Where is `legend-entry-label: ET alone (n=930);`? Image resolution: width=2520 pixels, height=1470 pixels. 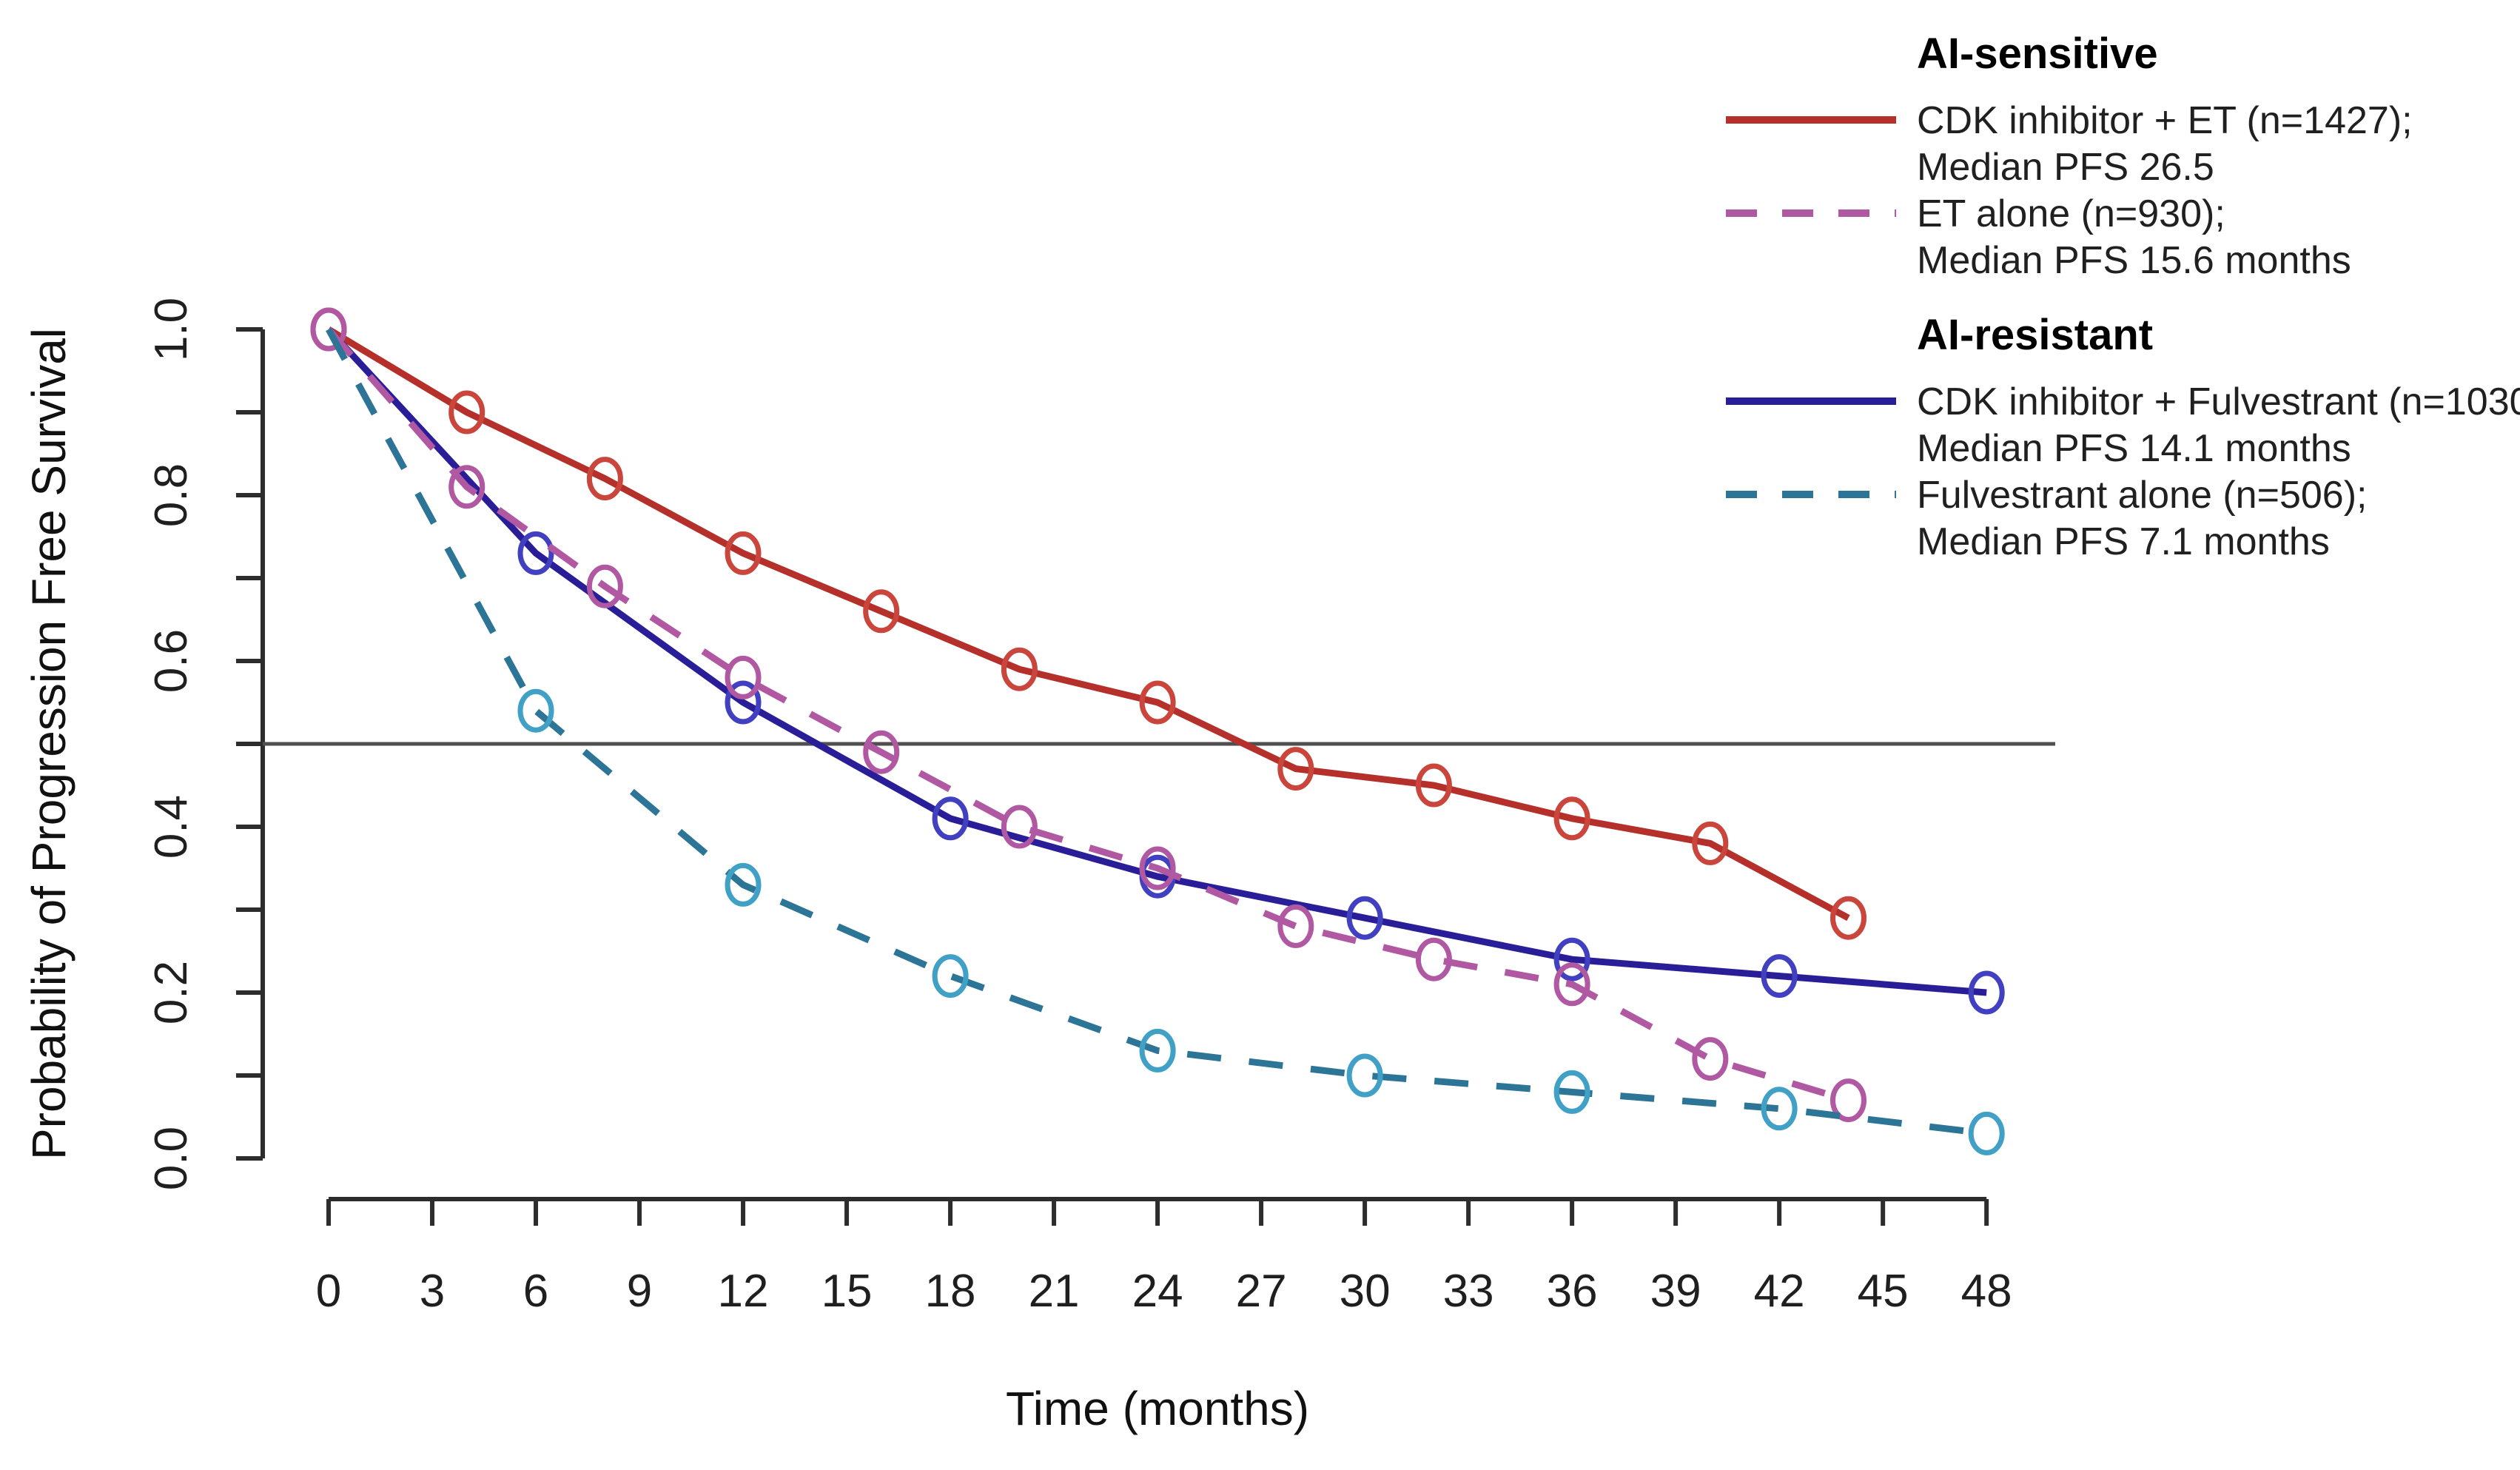 legend-entry-label: ET alone (n=930); is located at coordinates (2071, 213).